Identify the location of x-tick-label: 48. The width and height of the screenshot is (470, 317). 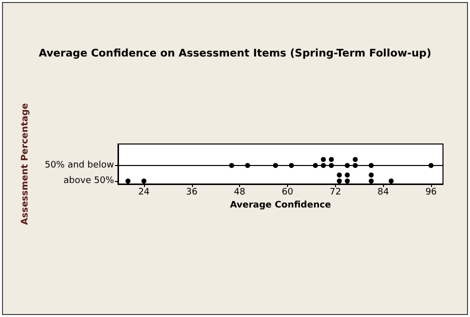
(240, 193).